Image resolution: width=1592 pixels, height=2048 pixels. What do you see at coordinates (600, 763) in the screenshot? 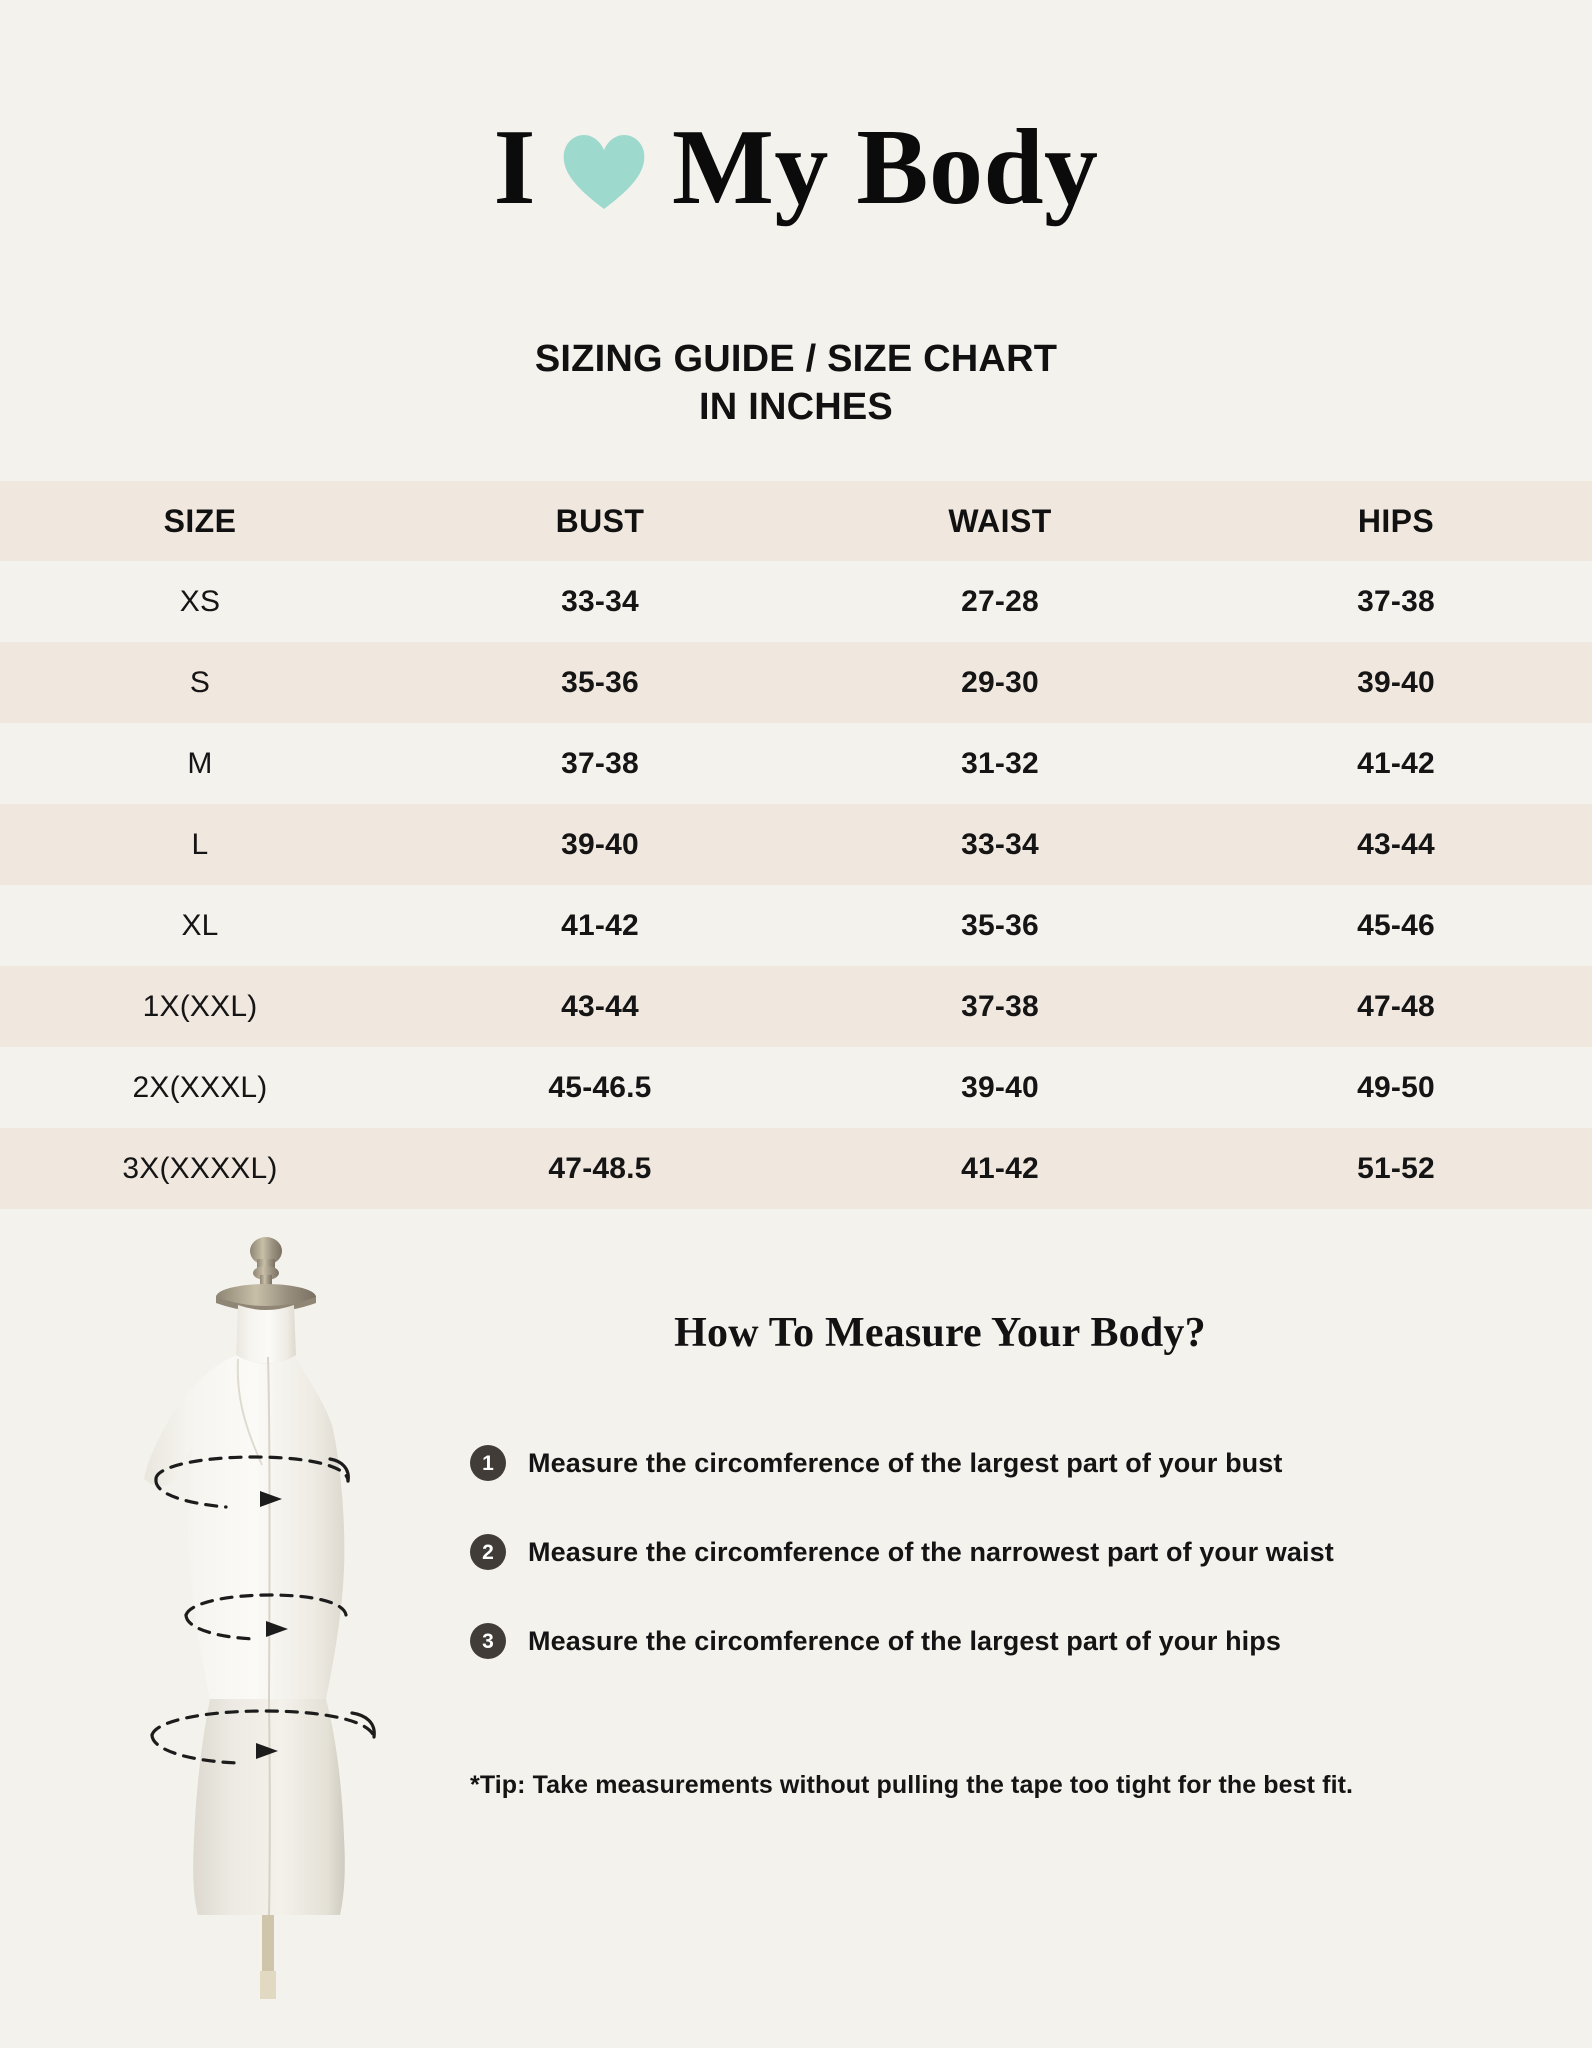
I see `cell-bust: 37-38` at bounding box center [600, 763].